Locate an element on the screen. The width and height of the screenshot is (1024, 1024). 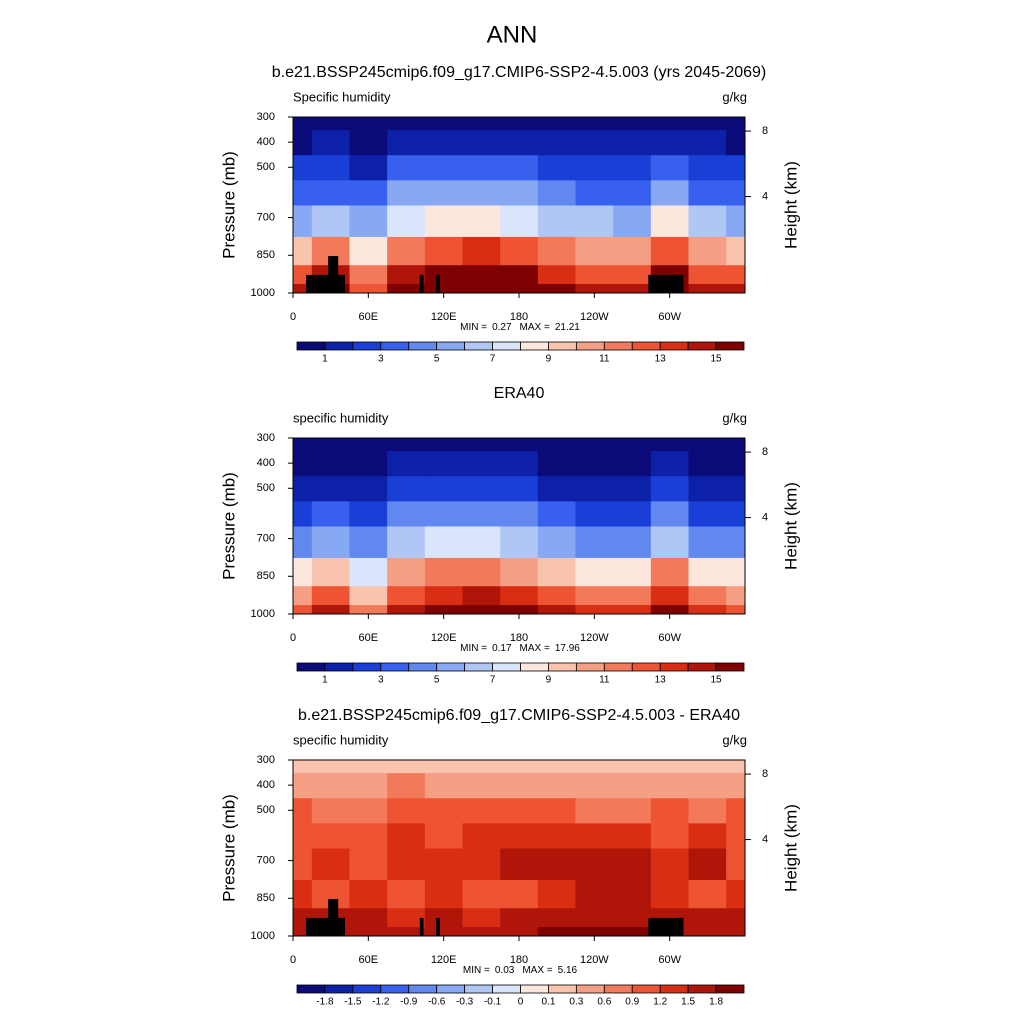
y-tick-label: 500 is located at coordinates (266, 488).